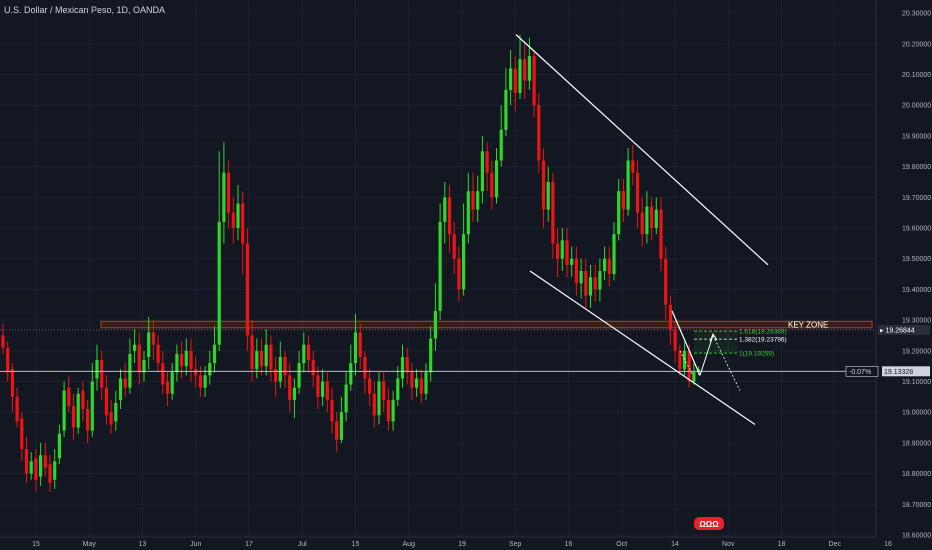  I want to click on inner-wedge-line, so click(686, 343).